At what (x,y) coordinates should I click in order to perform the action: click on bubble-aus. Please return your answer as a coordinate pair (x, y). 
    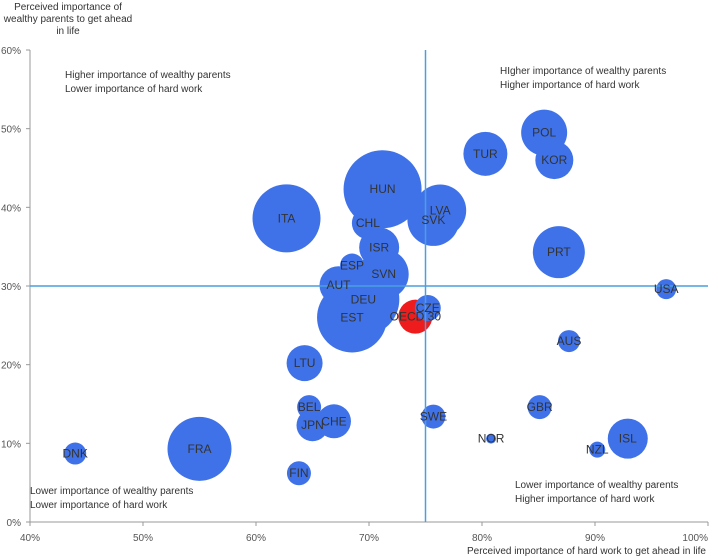
    Looking at the image, I should click on (569, 341).